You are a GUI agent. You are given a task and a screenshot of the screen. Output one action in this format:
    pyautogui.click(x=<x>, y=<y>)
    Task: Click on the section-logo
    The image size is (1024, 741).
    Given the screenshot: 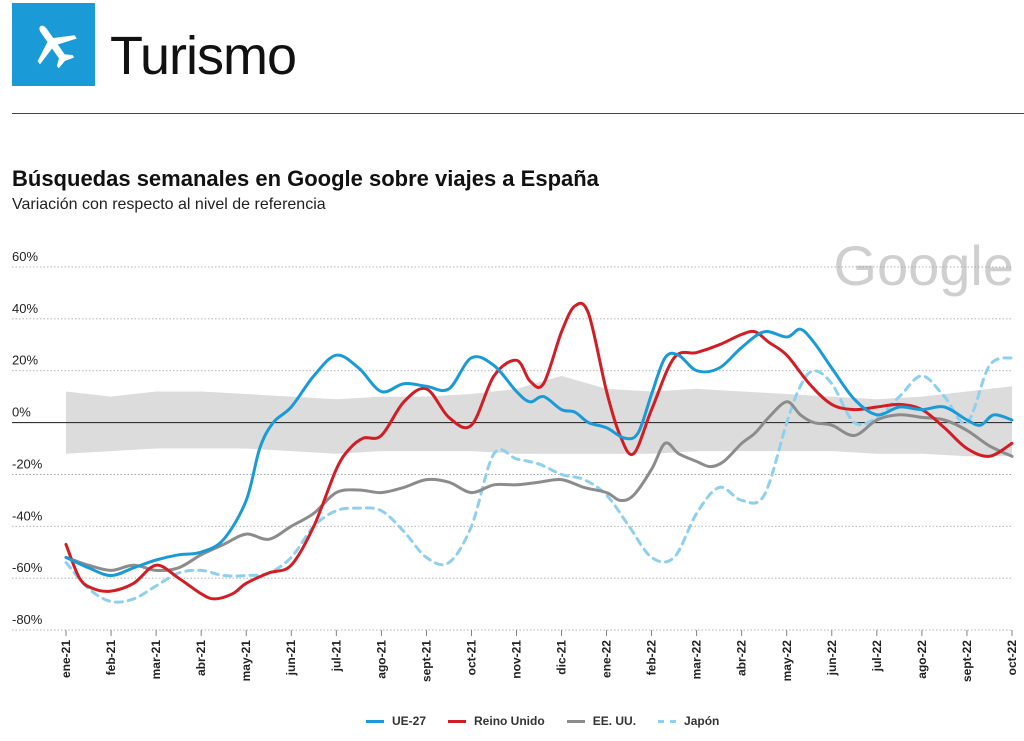 What is the action you would take?
    pyautogui.click(x=53, y=44)
    